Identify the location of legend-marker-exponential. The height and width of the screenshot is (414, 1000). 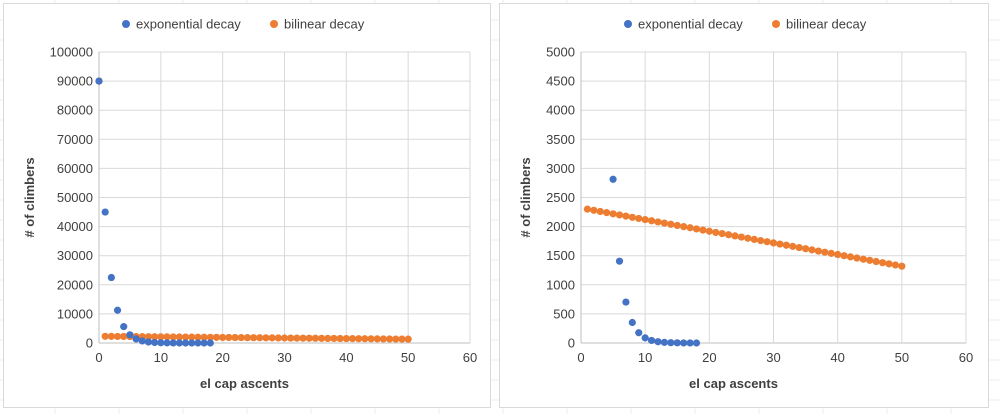
(126, 24).